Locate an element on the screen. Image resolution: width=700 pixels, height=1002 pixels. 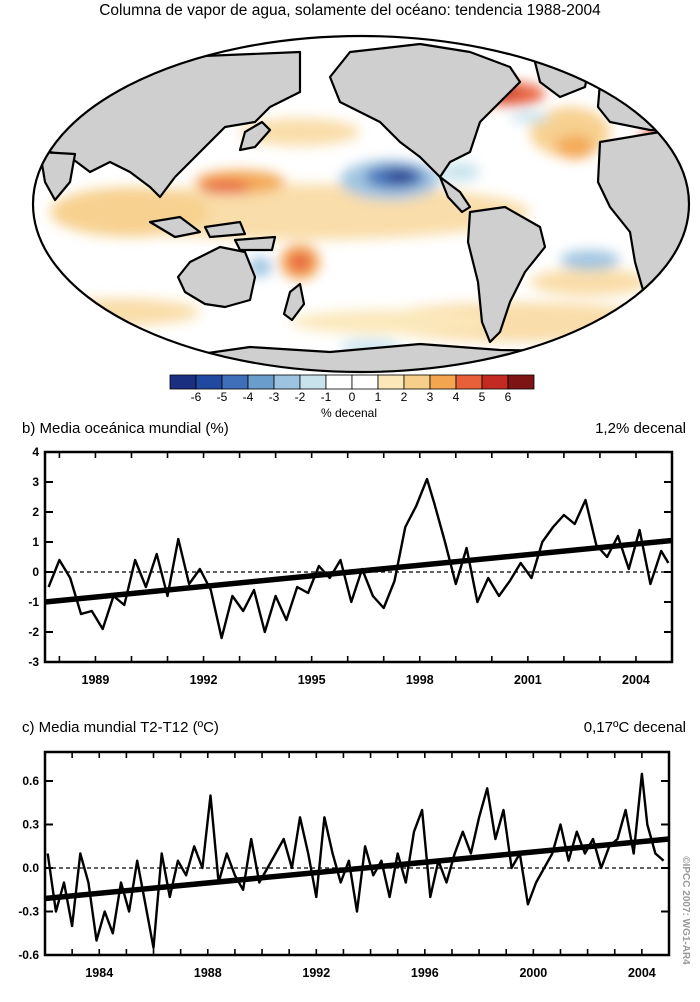
panel-b-xtick-label: 1992 is located at coordinates (204, 680).